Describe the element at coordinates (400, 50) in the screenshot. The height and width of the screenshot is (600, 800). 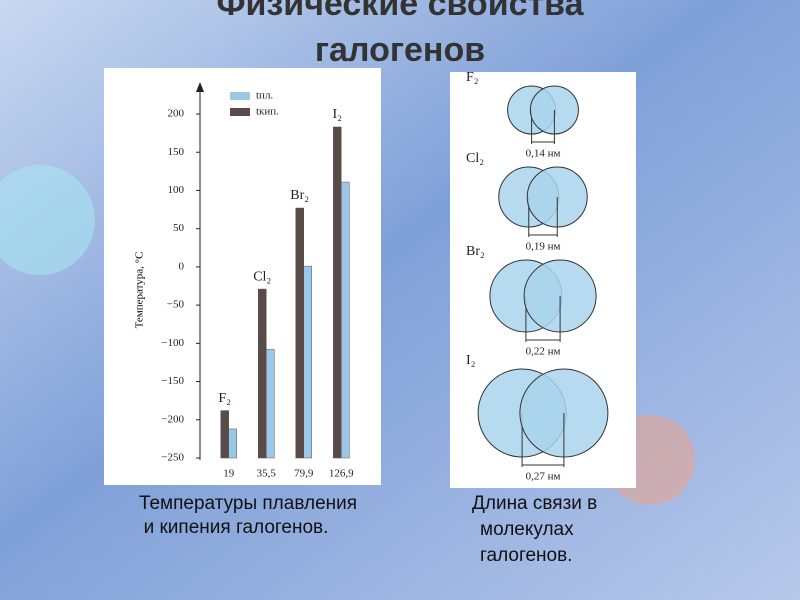
I see `title: галогенов` at that location.